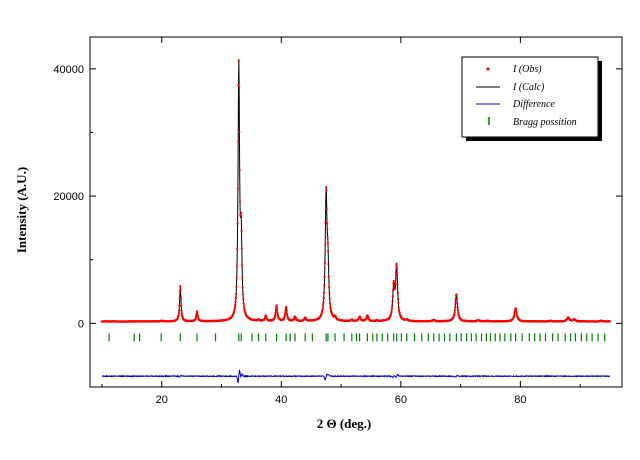 The image size is (640, 460). Describe the element at coordinates (68, 197) in the screenshot. I see `y-tick-label: 20000` at that location.